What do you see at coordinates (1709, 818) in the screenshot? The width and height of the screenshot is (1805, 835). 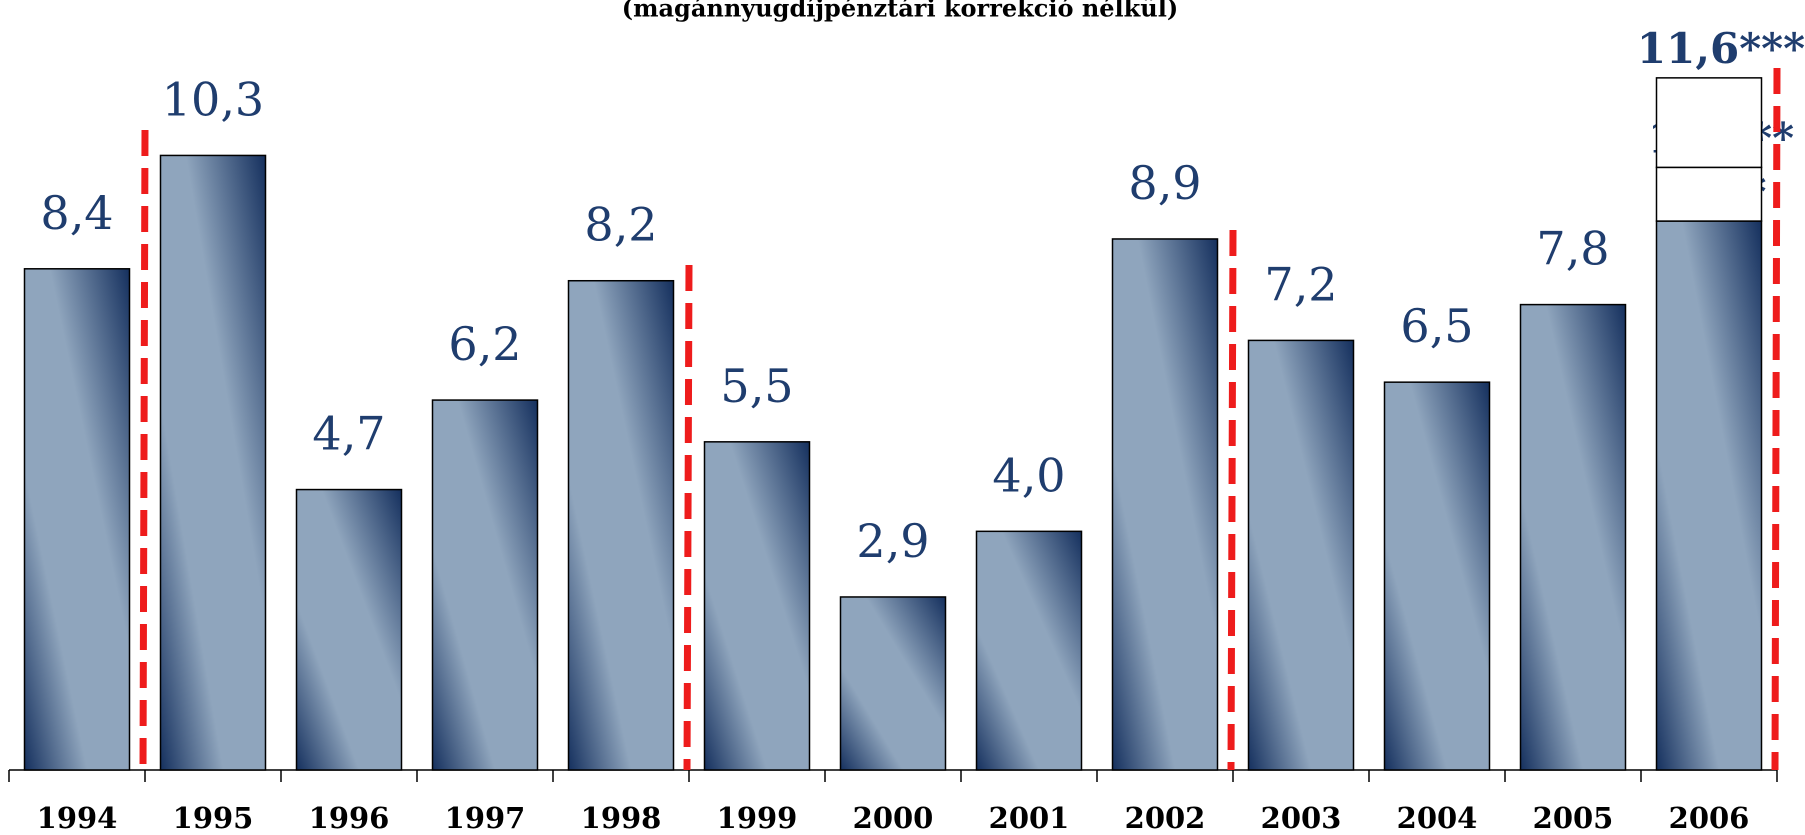 I see `x-tick-label: 2006` at bounding box center [1709, 818].